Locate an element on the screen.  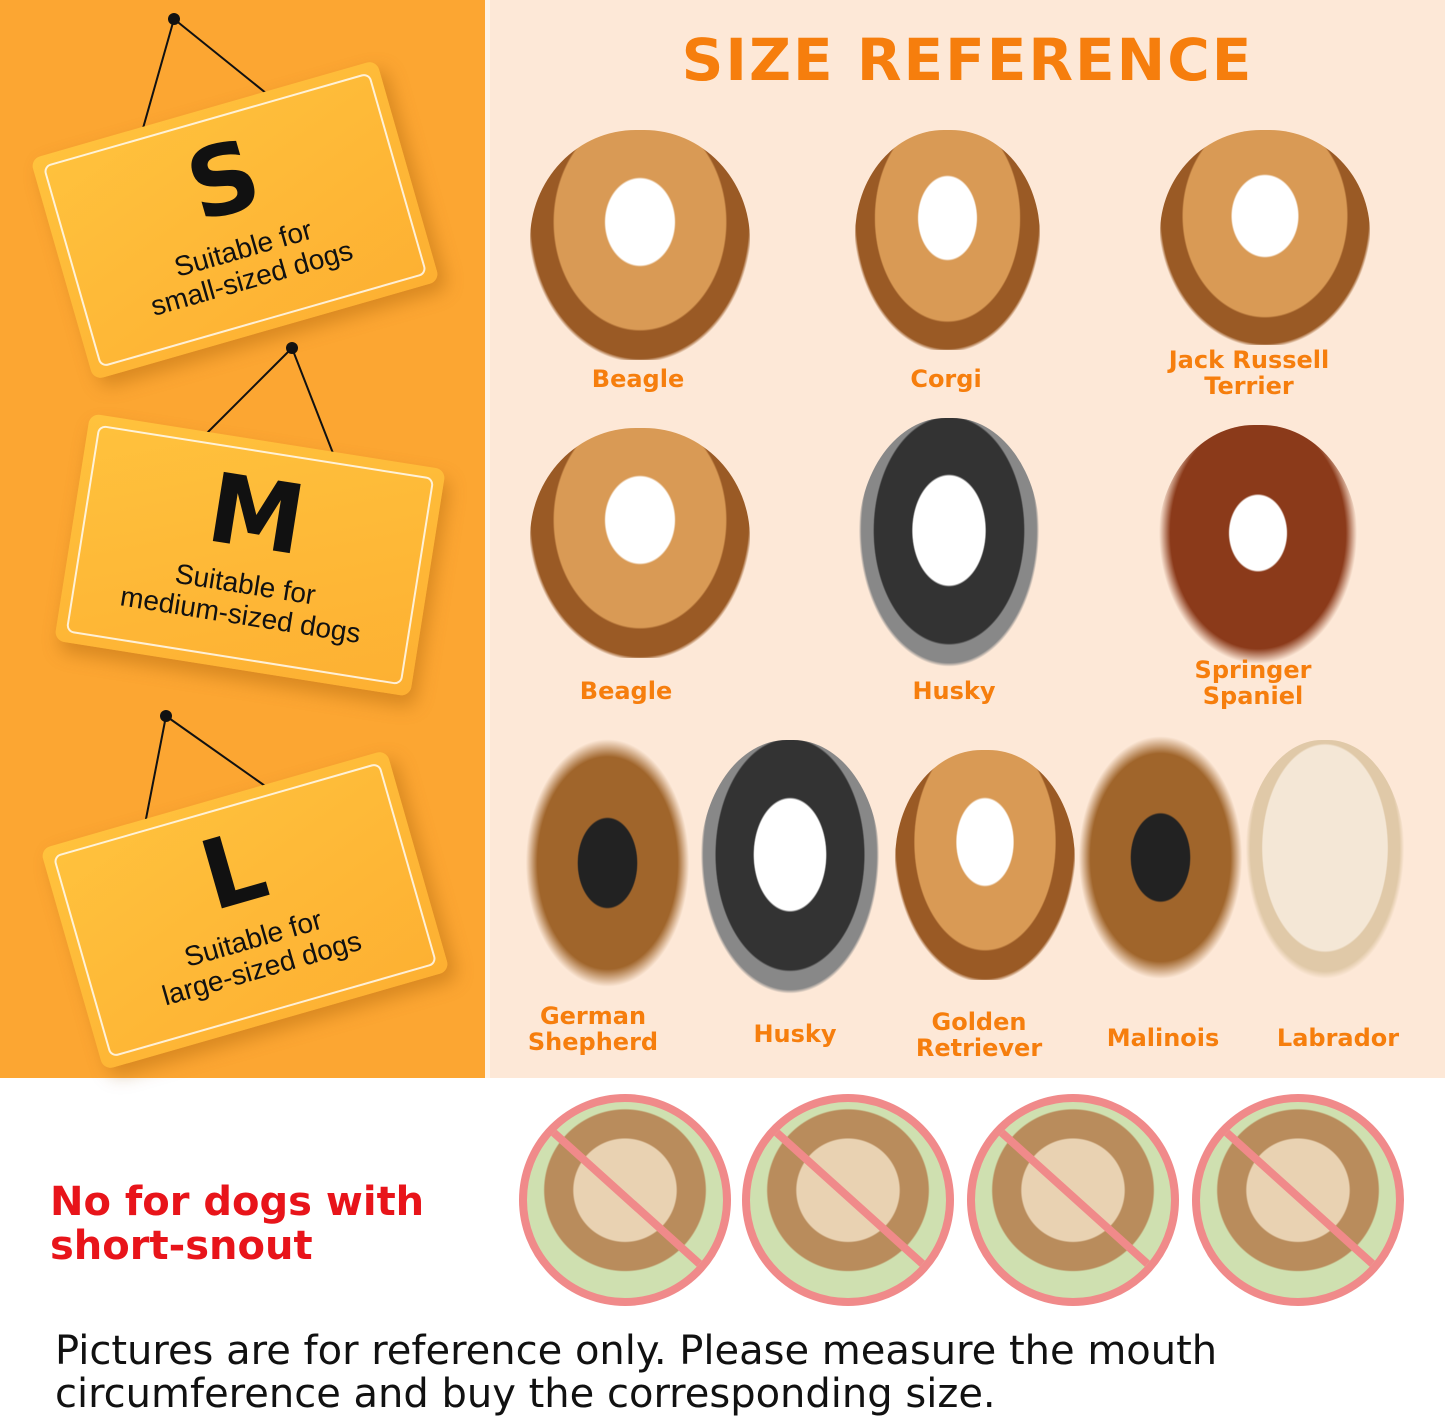
malinois-image is located at coordinates (1160, 857).